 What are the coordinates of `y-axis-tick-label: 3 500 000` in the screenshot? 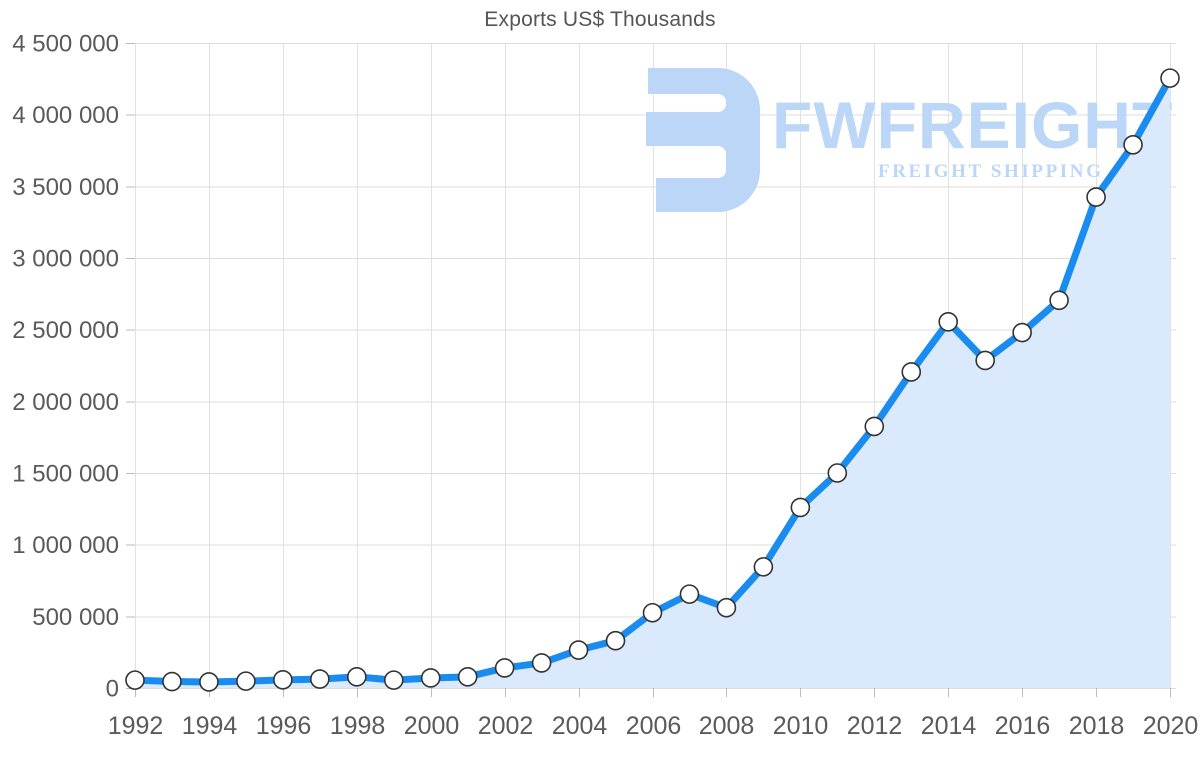 It's located at (65, 187).